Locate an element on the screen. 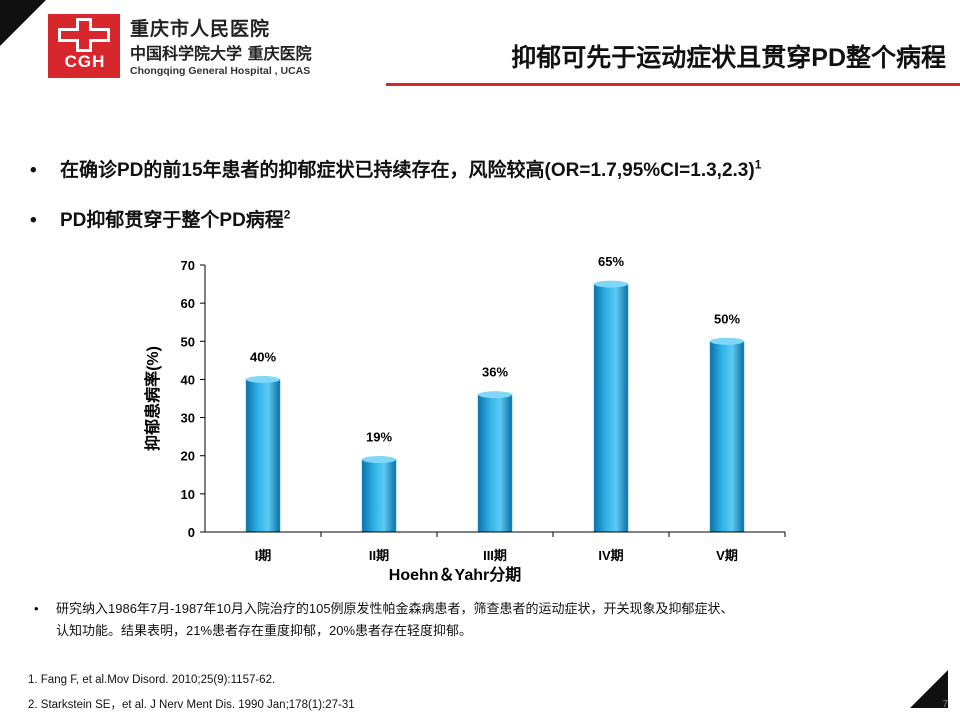 The image size is (960, 720). hospital-name-en: Chongqing General Hospital , UCAS is located at coordinates (220, 71).